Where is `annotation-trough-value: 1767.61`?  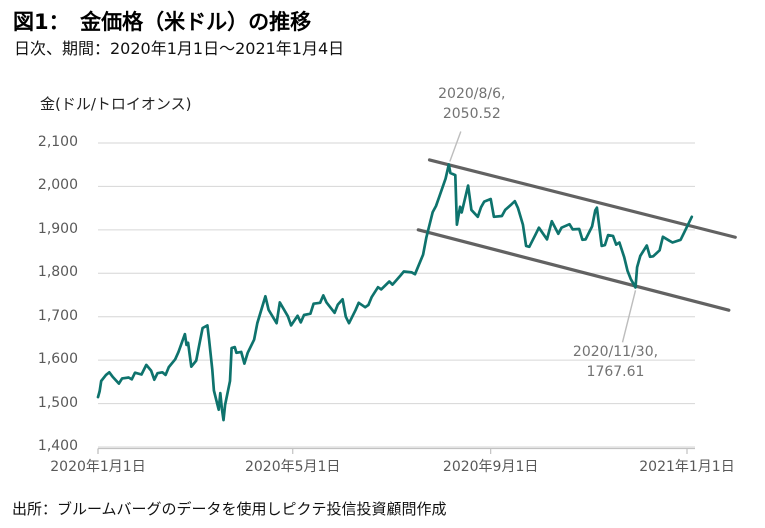
annotation-trough-value: 1767.61 is located at coordinates (615, 371).